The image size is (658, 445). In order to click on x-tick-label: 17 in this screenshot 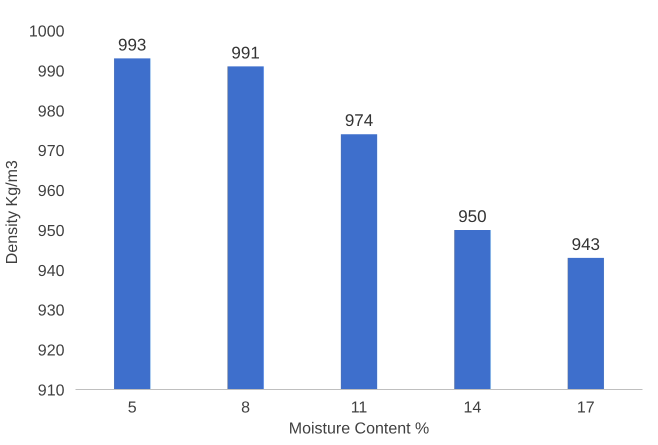, I will do `click(585, 408)`.